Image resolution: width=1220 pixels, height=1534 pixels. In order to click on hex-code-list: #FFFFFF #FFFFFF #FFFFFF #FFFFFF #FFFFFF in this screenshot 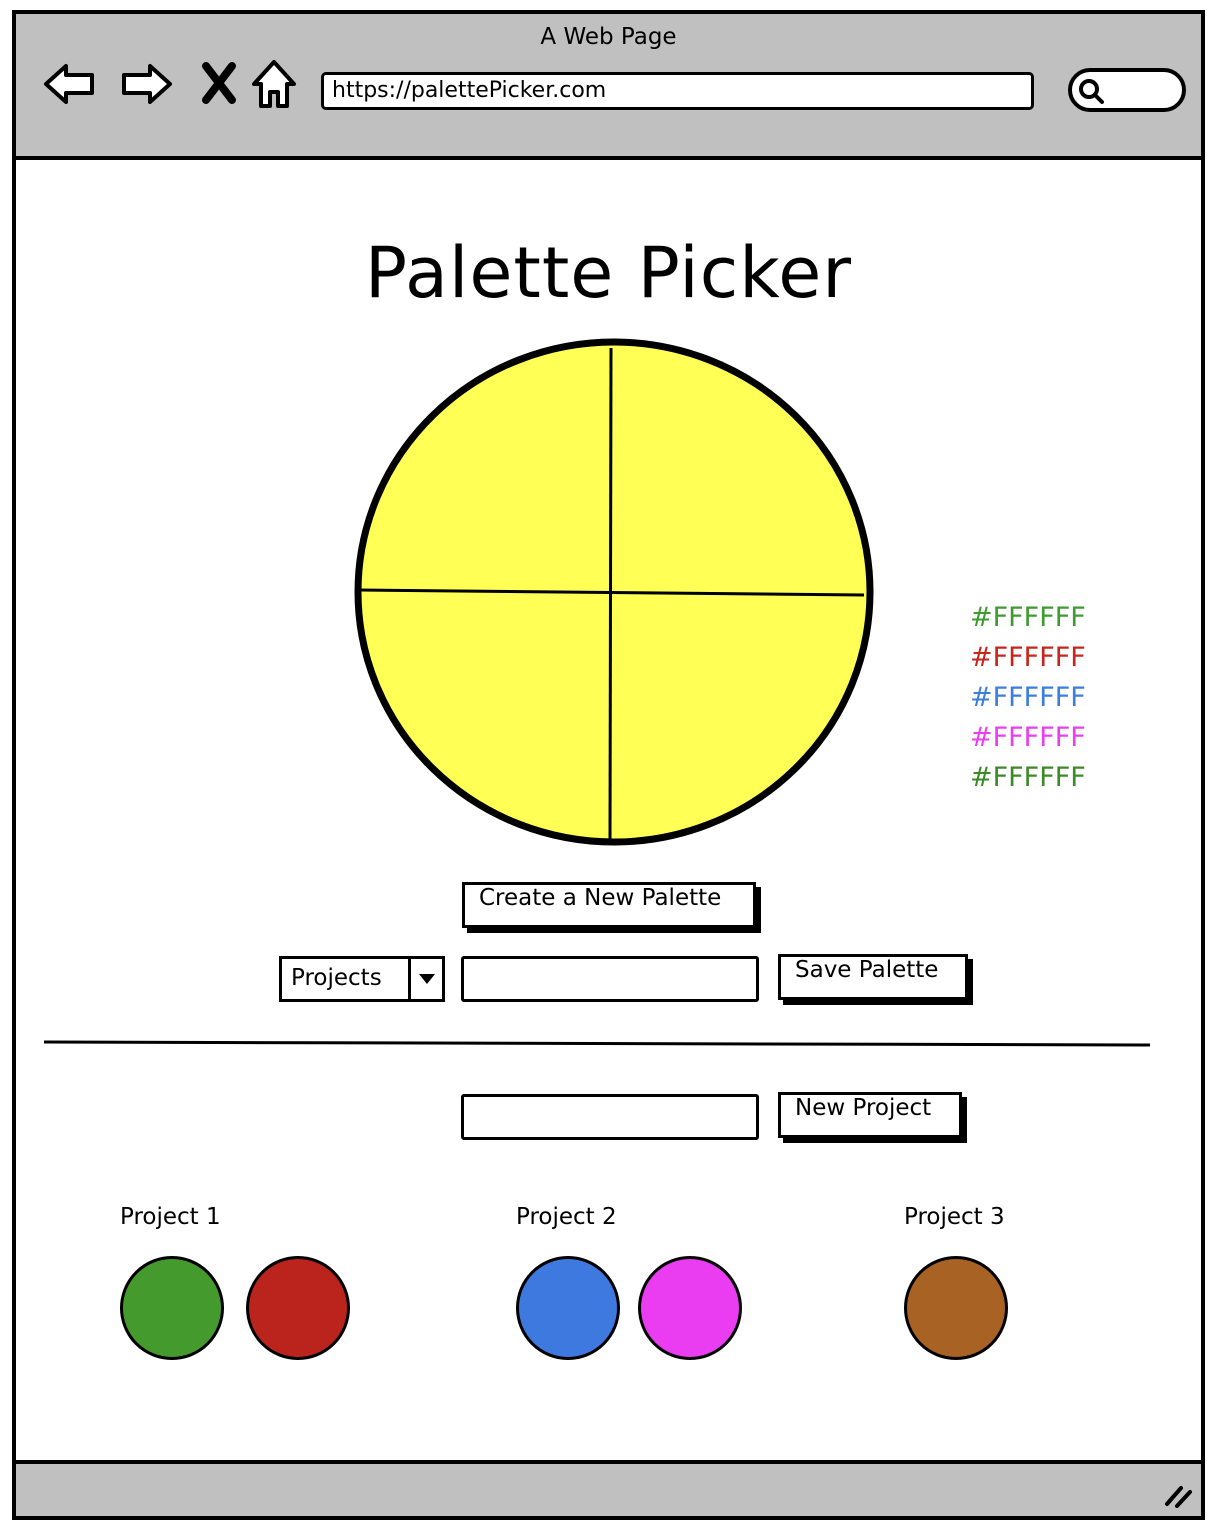, I will do `click(1028, 698)`.